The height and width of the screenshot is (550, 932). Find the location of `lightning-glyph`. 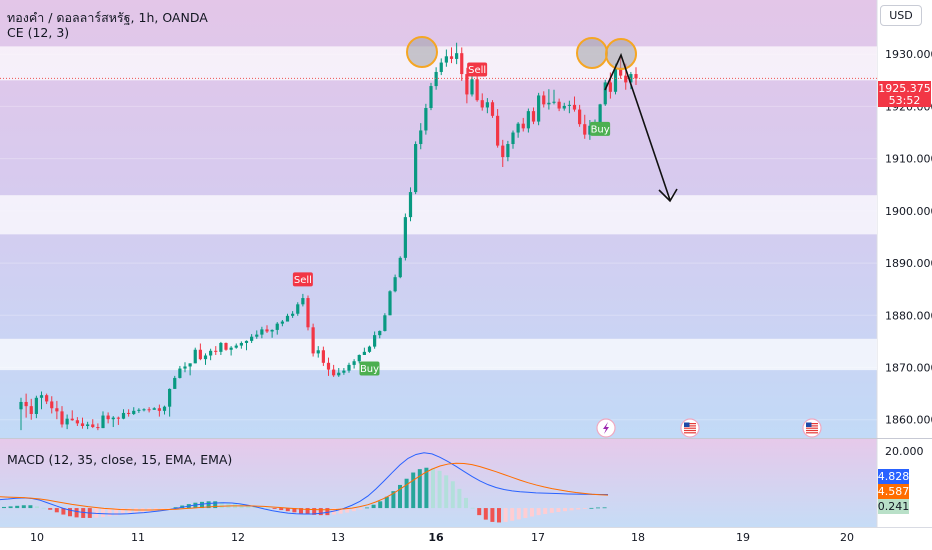

lightning-glyph is located at coordinates (606, 428).